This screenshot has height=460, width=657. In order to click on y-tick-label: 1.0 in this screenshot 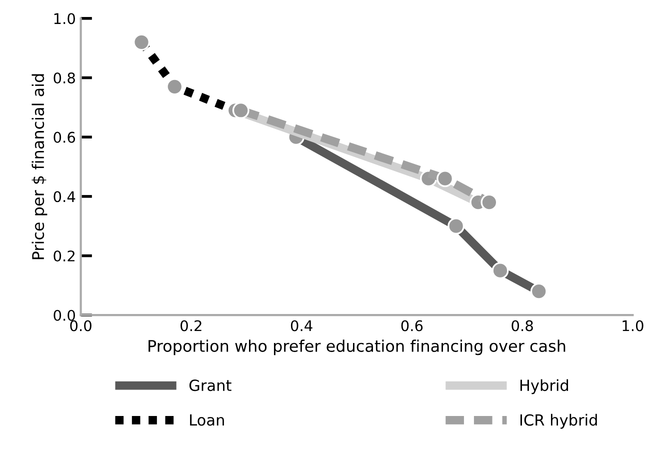, I will do `click(64, 18)`.